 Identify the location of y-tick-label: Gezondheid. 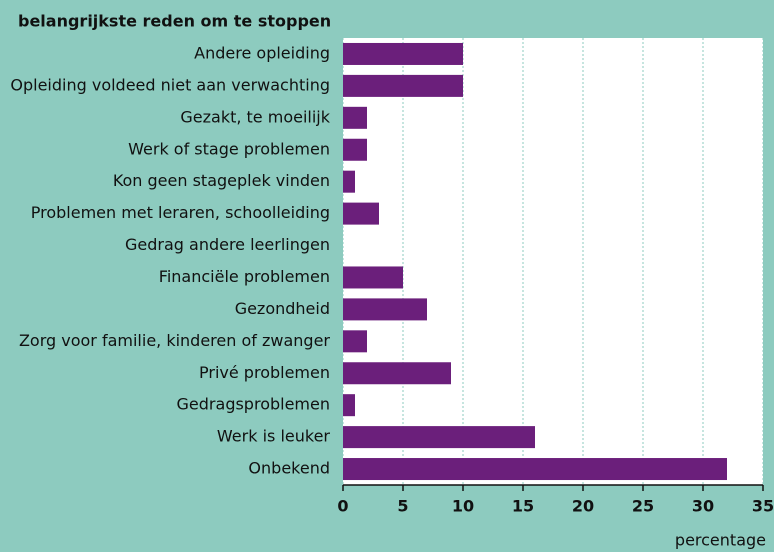
(282, 308).